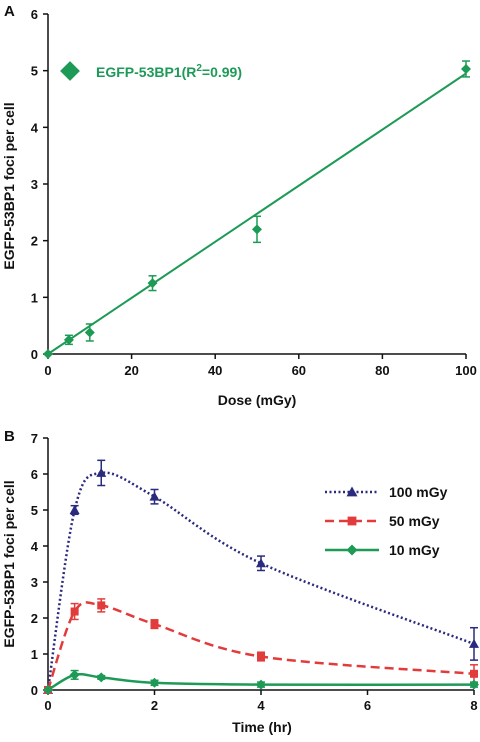  What do you see at coordinates (131, 370) in the screenshot?
I see `x-tick-label: 20` at bounding box center [131, 370].